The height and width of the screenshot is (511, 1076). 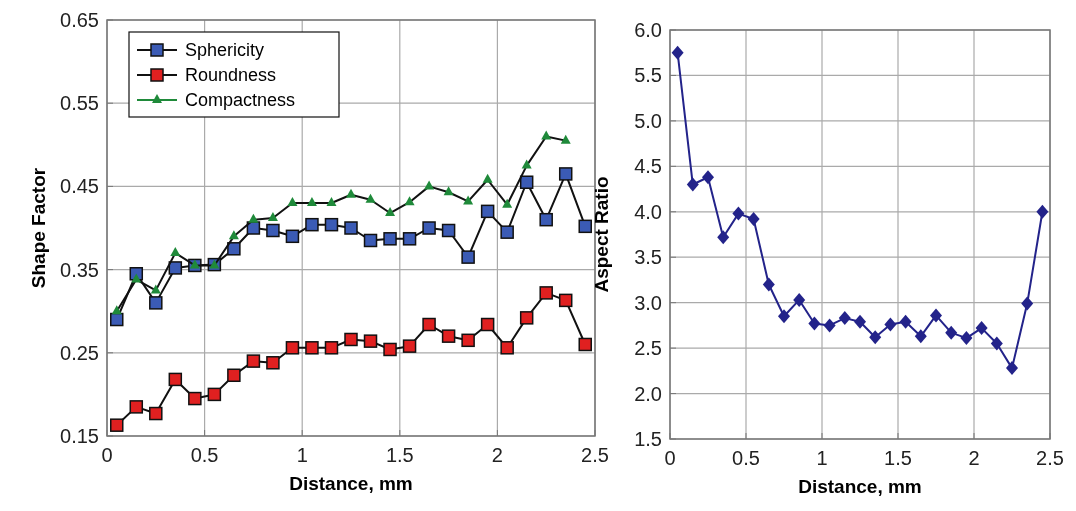 I want to click on y-tick-label: 1.5, so click(x=648, y=439).